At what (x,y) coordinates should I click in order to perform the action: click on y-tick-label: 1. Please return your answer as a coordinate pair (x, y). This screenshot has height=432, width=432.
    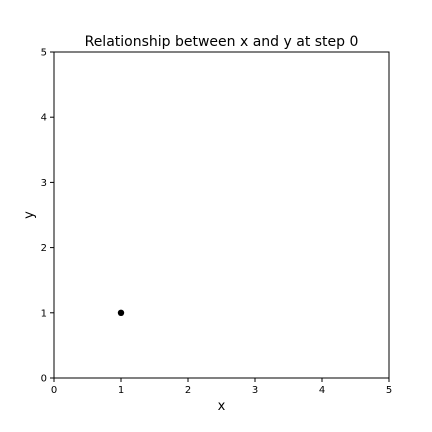
    Looking at the image, I should click on (44, 313).